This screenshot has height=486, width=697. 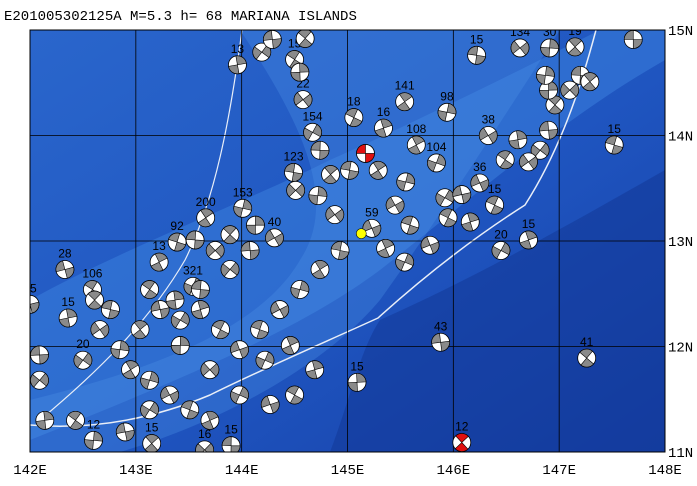 I want to click on depth-label: 59, so click(x=372, y=212).